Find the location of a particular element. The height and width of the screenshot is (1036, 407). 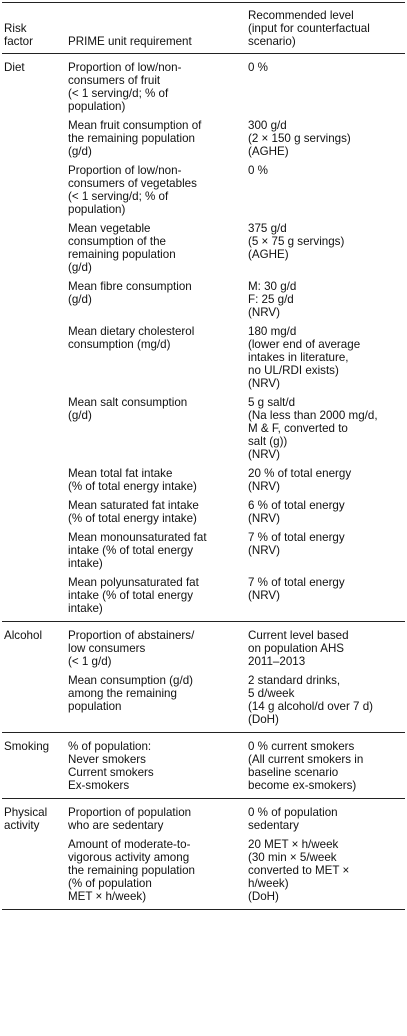

cell-line: low consumers is located at coordinates (107, 648).